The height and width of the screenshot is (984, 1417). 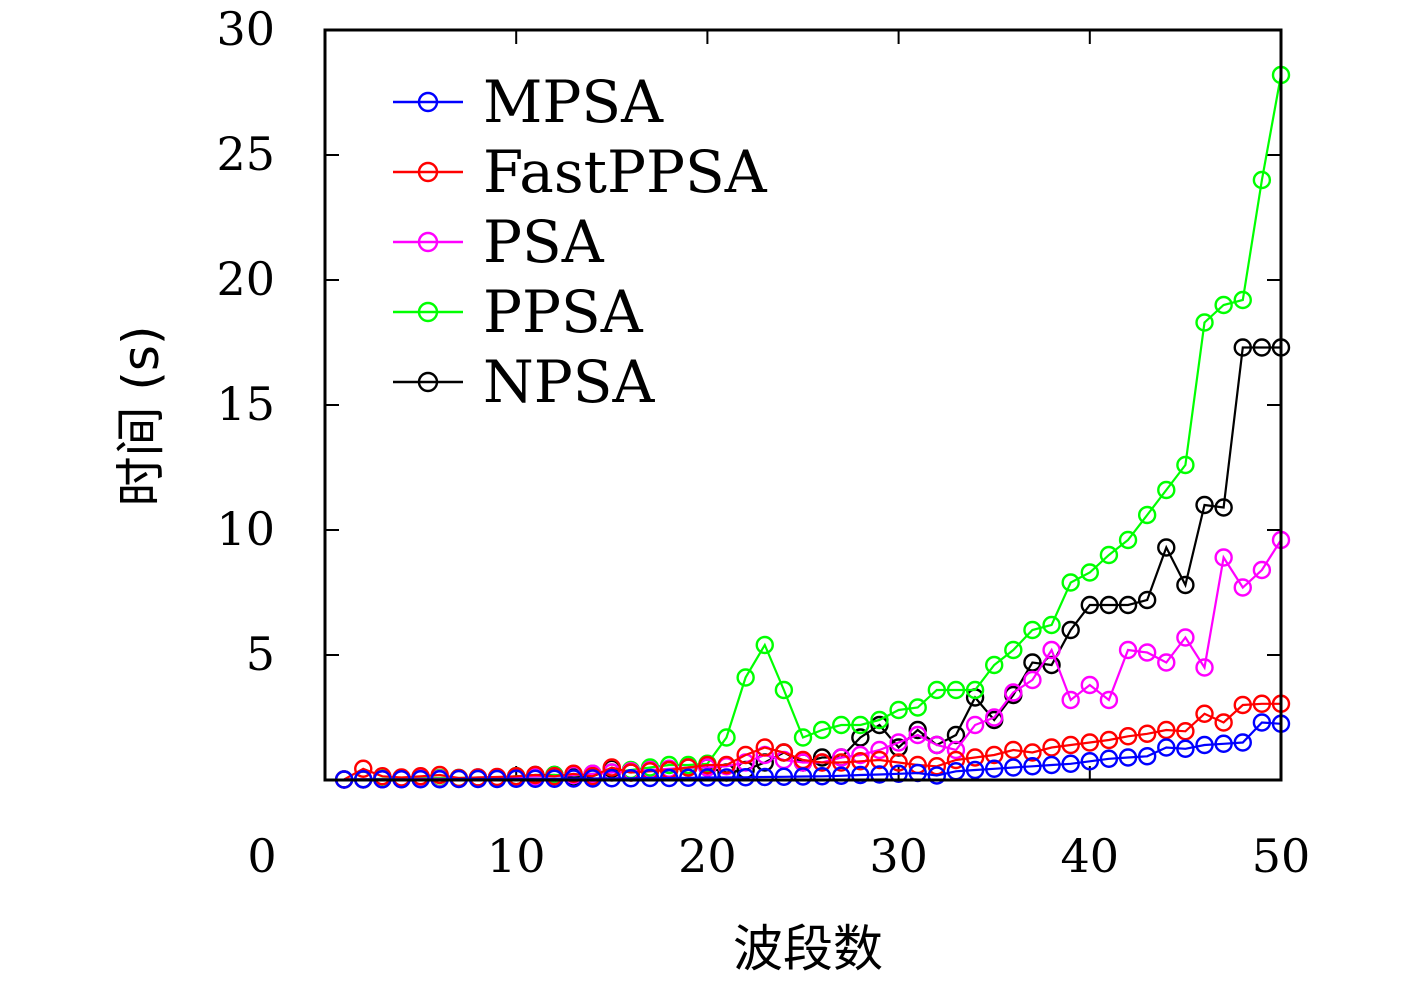 What do you see at coordinates (625, 172) in the screenshot?
I see `legend-label: FastPPSA` at bounding box center [625, 172].